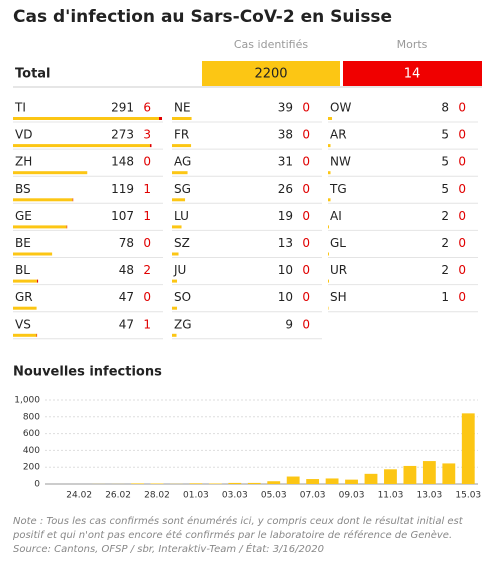  Describe the element at coordinates (182, 162) in the screenshot. I see `canton-code: AG` at that location.